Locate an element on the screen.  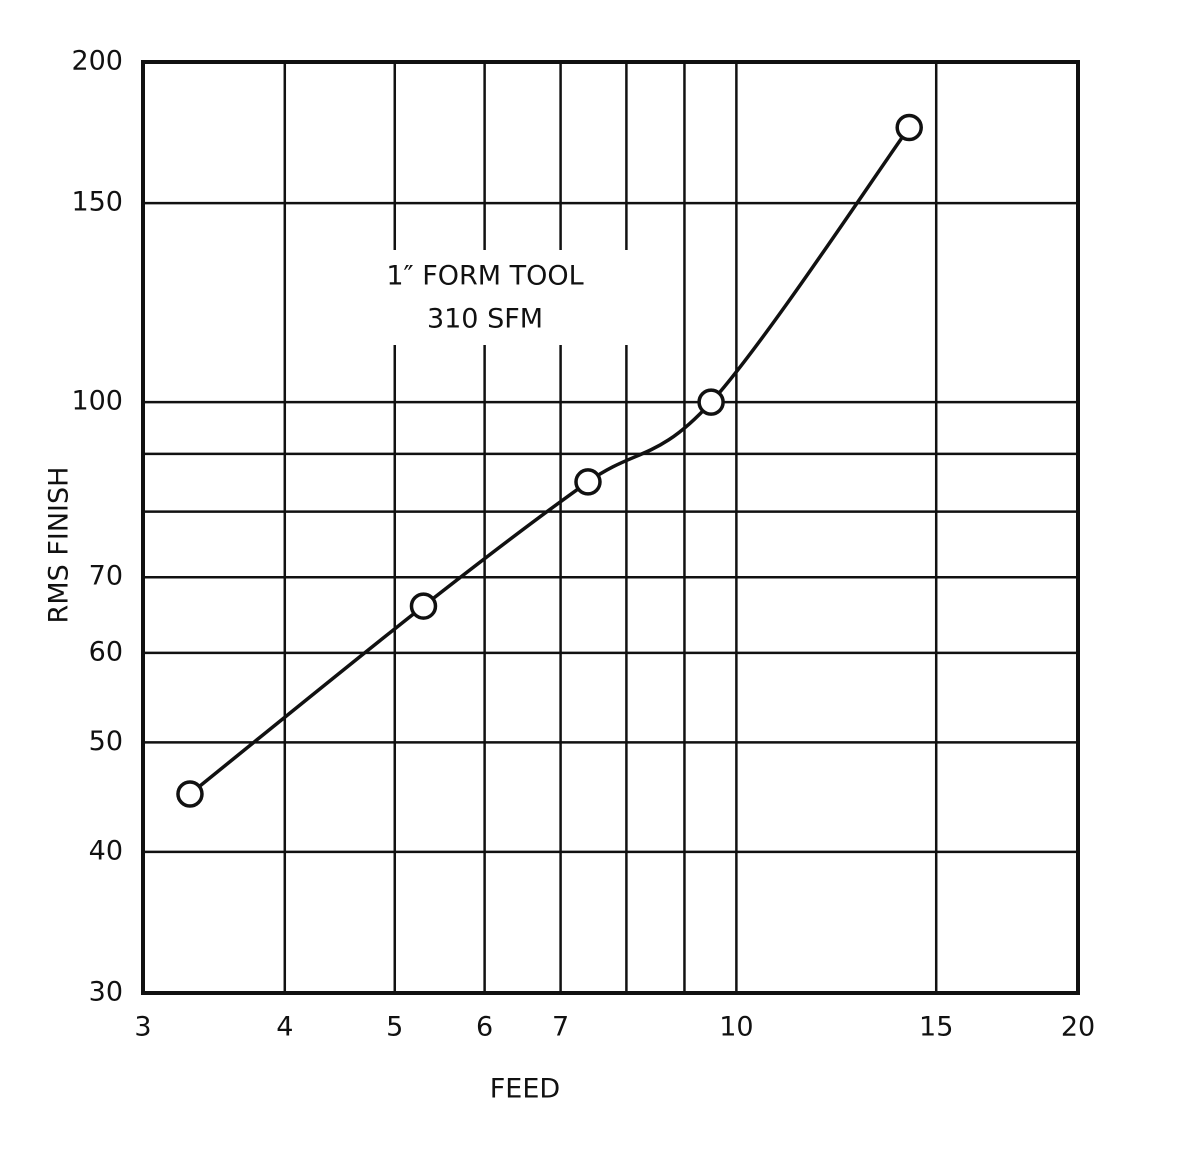
y-tick-label: 40 is located at coordinates (106, 850).